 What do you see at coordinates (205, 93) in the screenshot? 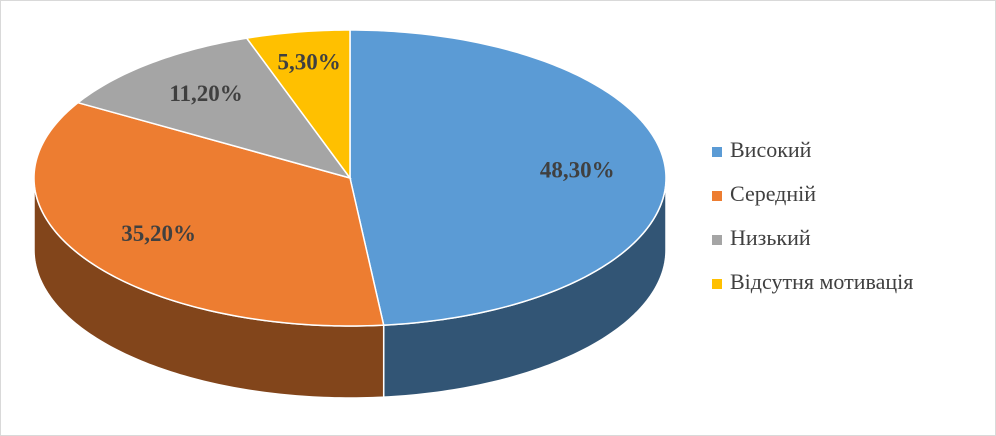
I see `data-label: 11,20%` at bounding box center [205, 93].